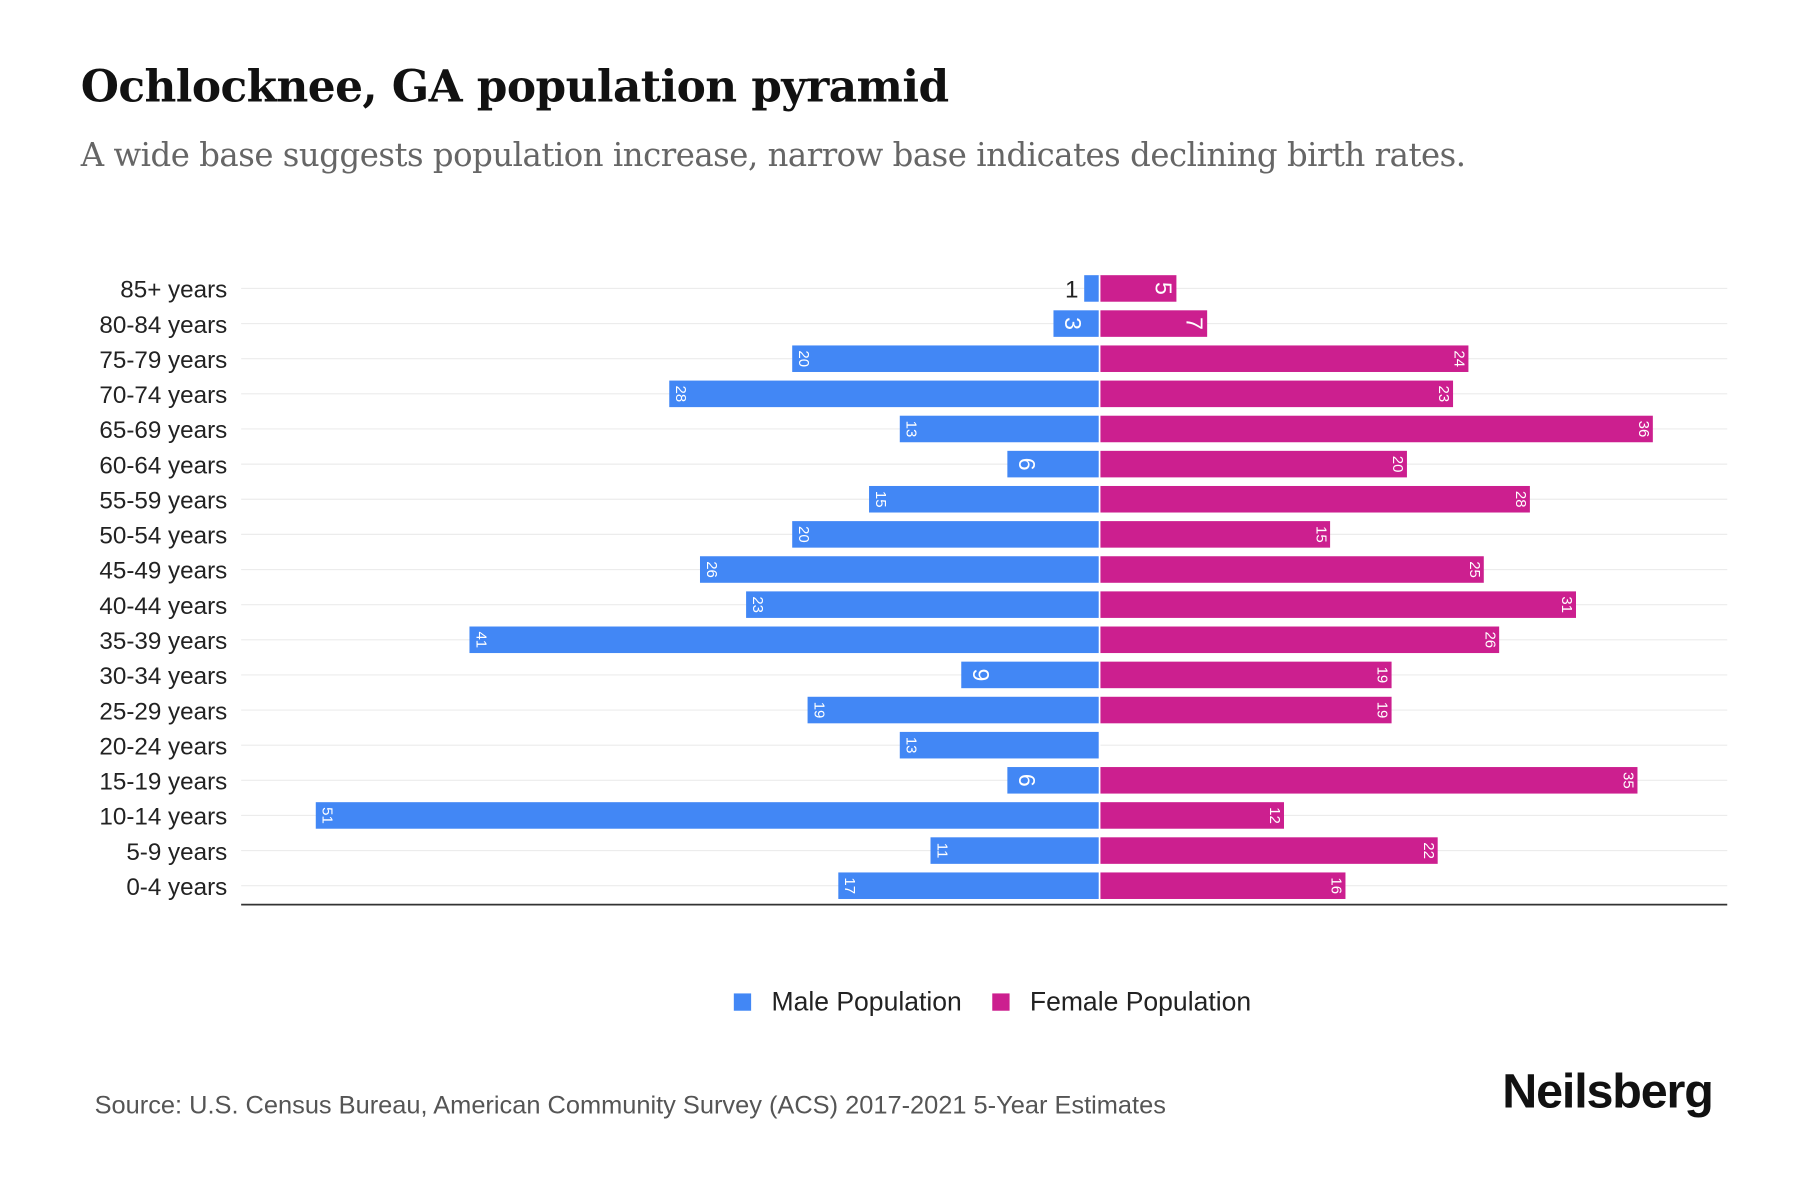  I want to click on male-value-label: 41, so click(480, 639).